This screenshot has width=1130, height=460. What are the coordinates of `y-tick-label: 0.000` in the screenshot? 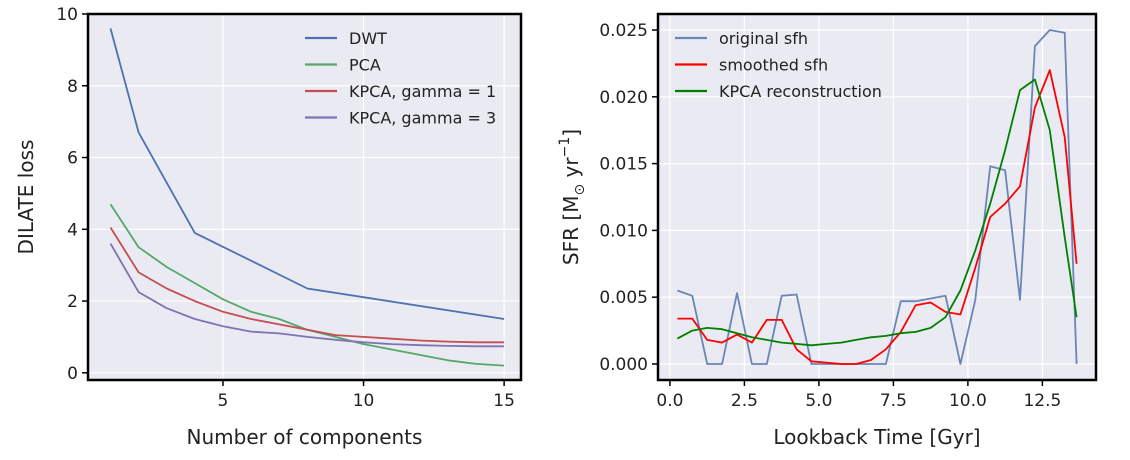 It's located at (623, 365).